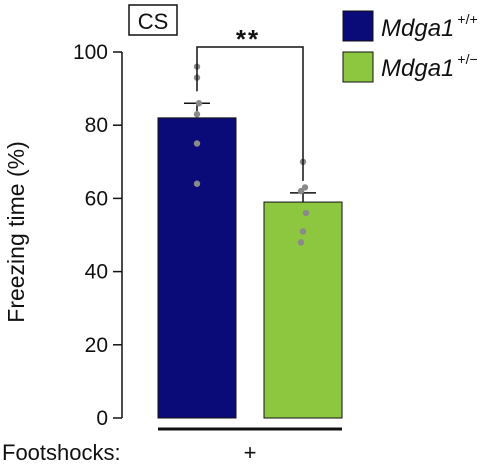 The width and height of the screenshot is (500, 464). Describe the element at coordinates (96, 272) in the screenshot. I see `y-tick-label: 40` at that location.